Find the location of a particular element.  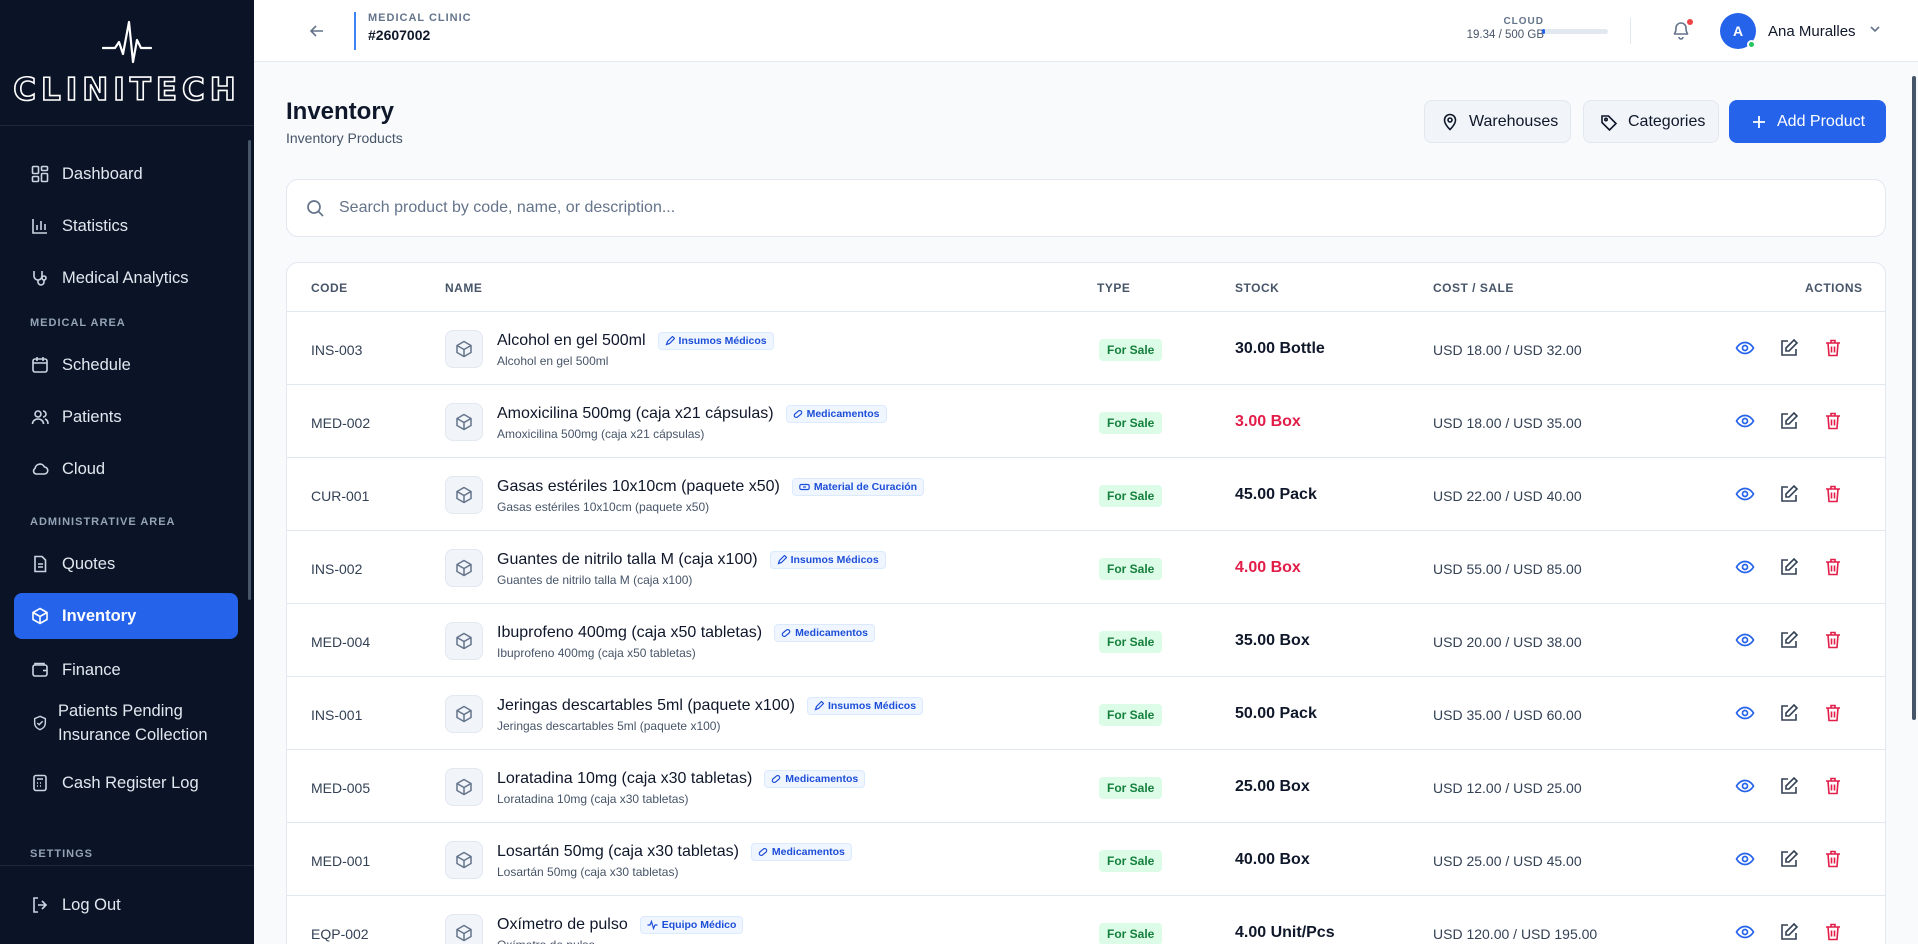

sidebar-item-dashboard: Dashboard is located at coordinates (126, 174).